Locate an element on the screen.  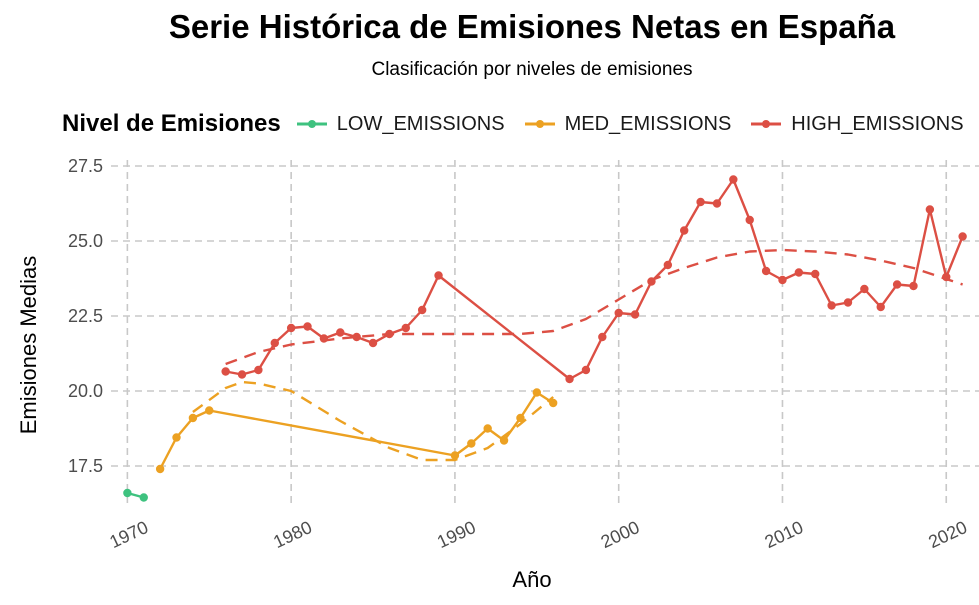
x-tick-label: 2020 is located at coordinates (947, 534).